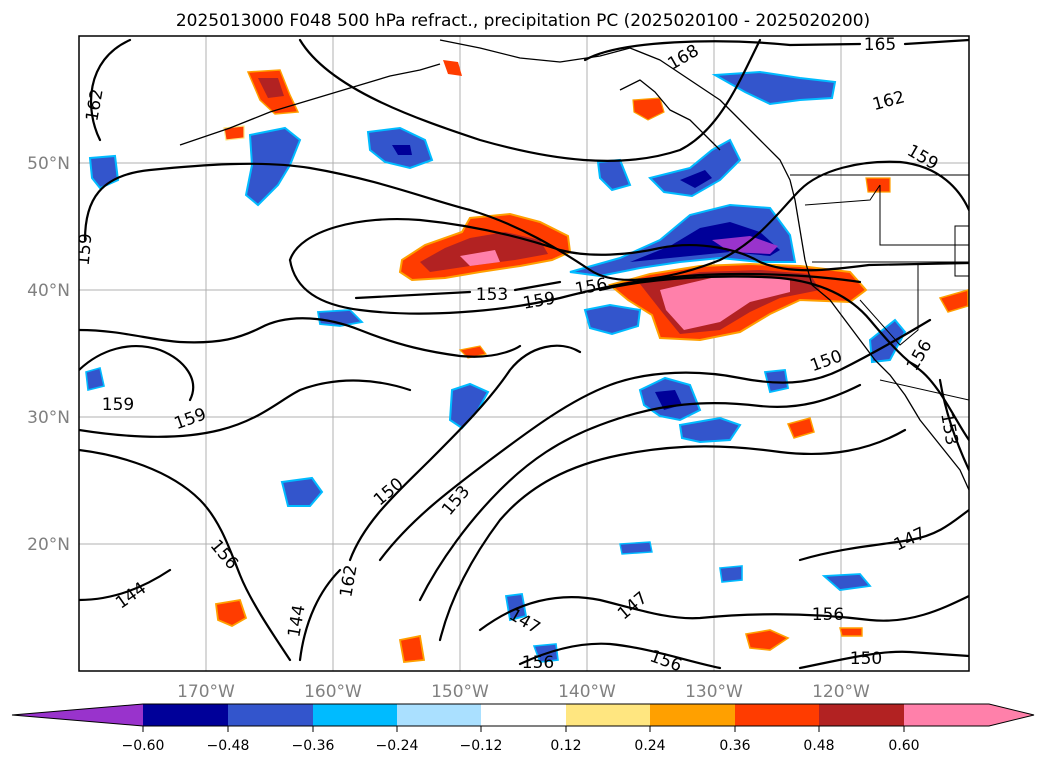 The height and width of the screenshot is (765, 1047). I want to click on colorbar-tick-label: −0.48, so click(228, 746).